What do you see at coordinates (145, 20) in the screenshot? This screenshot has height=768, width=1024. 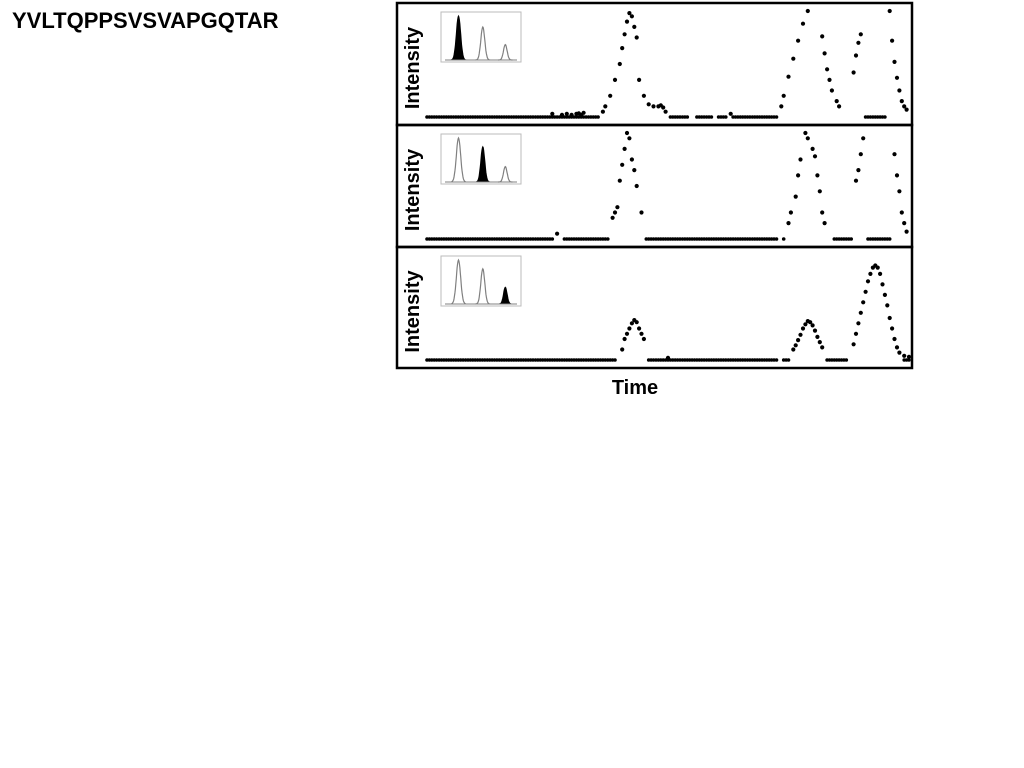 I see `peptide-title: YVLTQPPSVSVAPGQTAR` at bounding box center [145, 20].